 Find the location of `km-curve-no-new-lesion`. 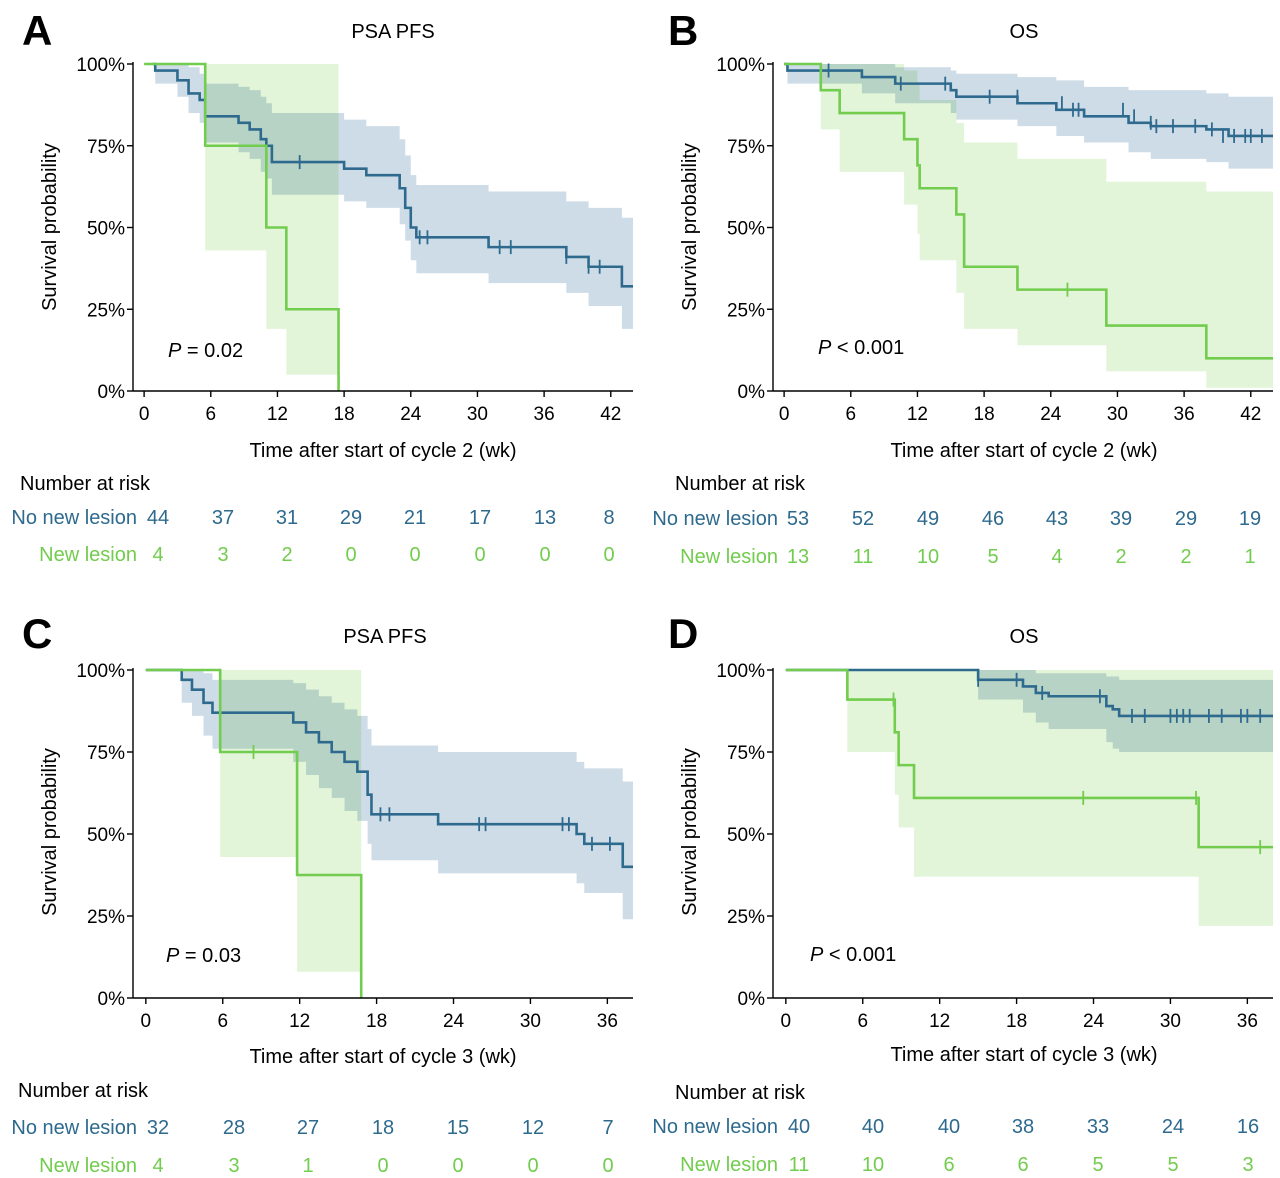

km-curve-no-new-lesion is located at coordinates (389, 768).